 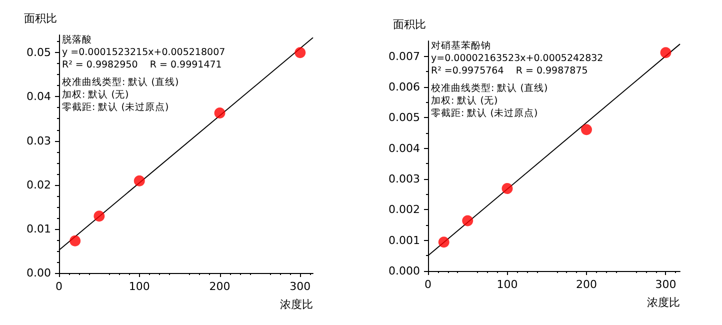 I want to click on y-tick-label: 0.004, so click(x=404, y=148).